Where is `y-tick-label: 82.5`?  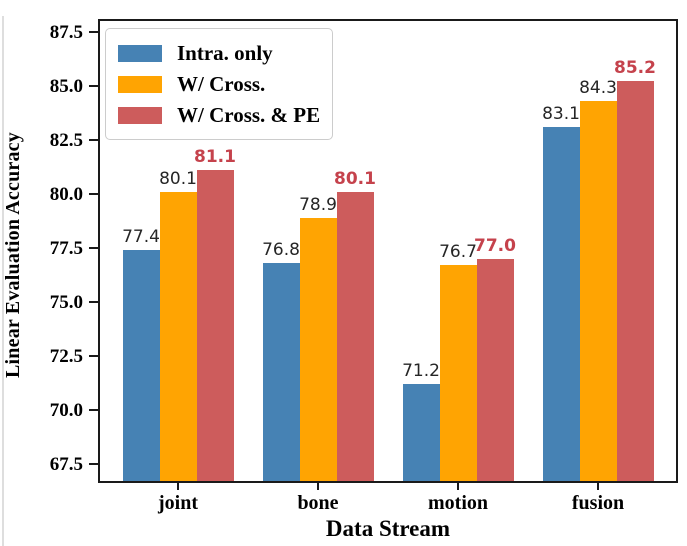
y-tick-label: 82.5 is located at coordinates (66, 140).